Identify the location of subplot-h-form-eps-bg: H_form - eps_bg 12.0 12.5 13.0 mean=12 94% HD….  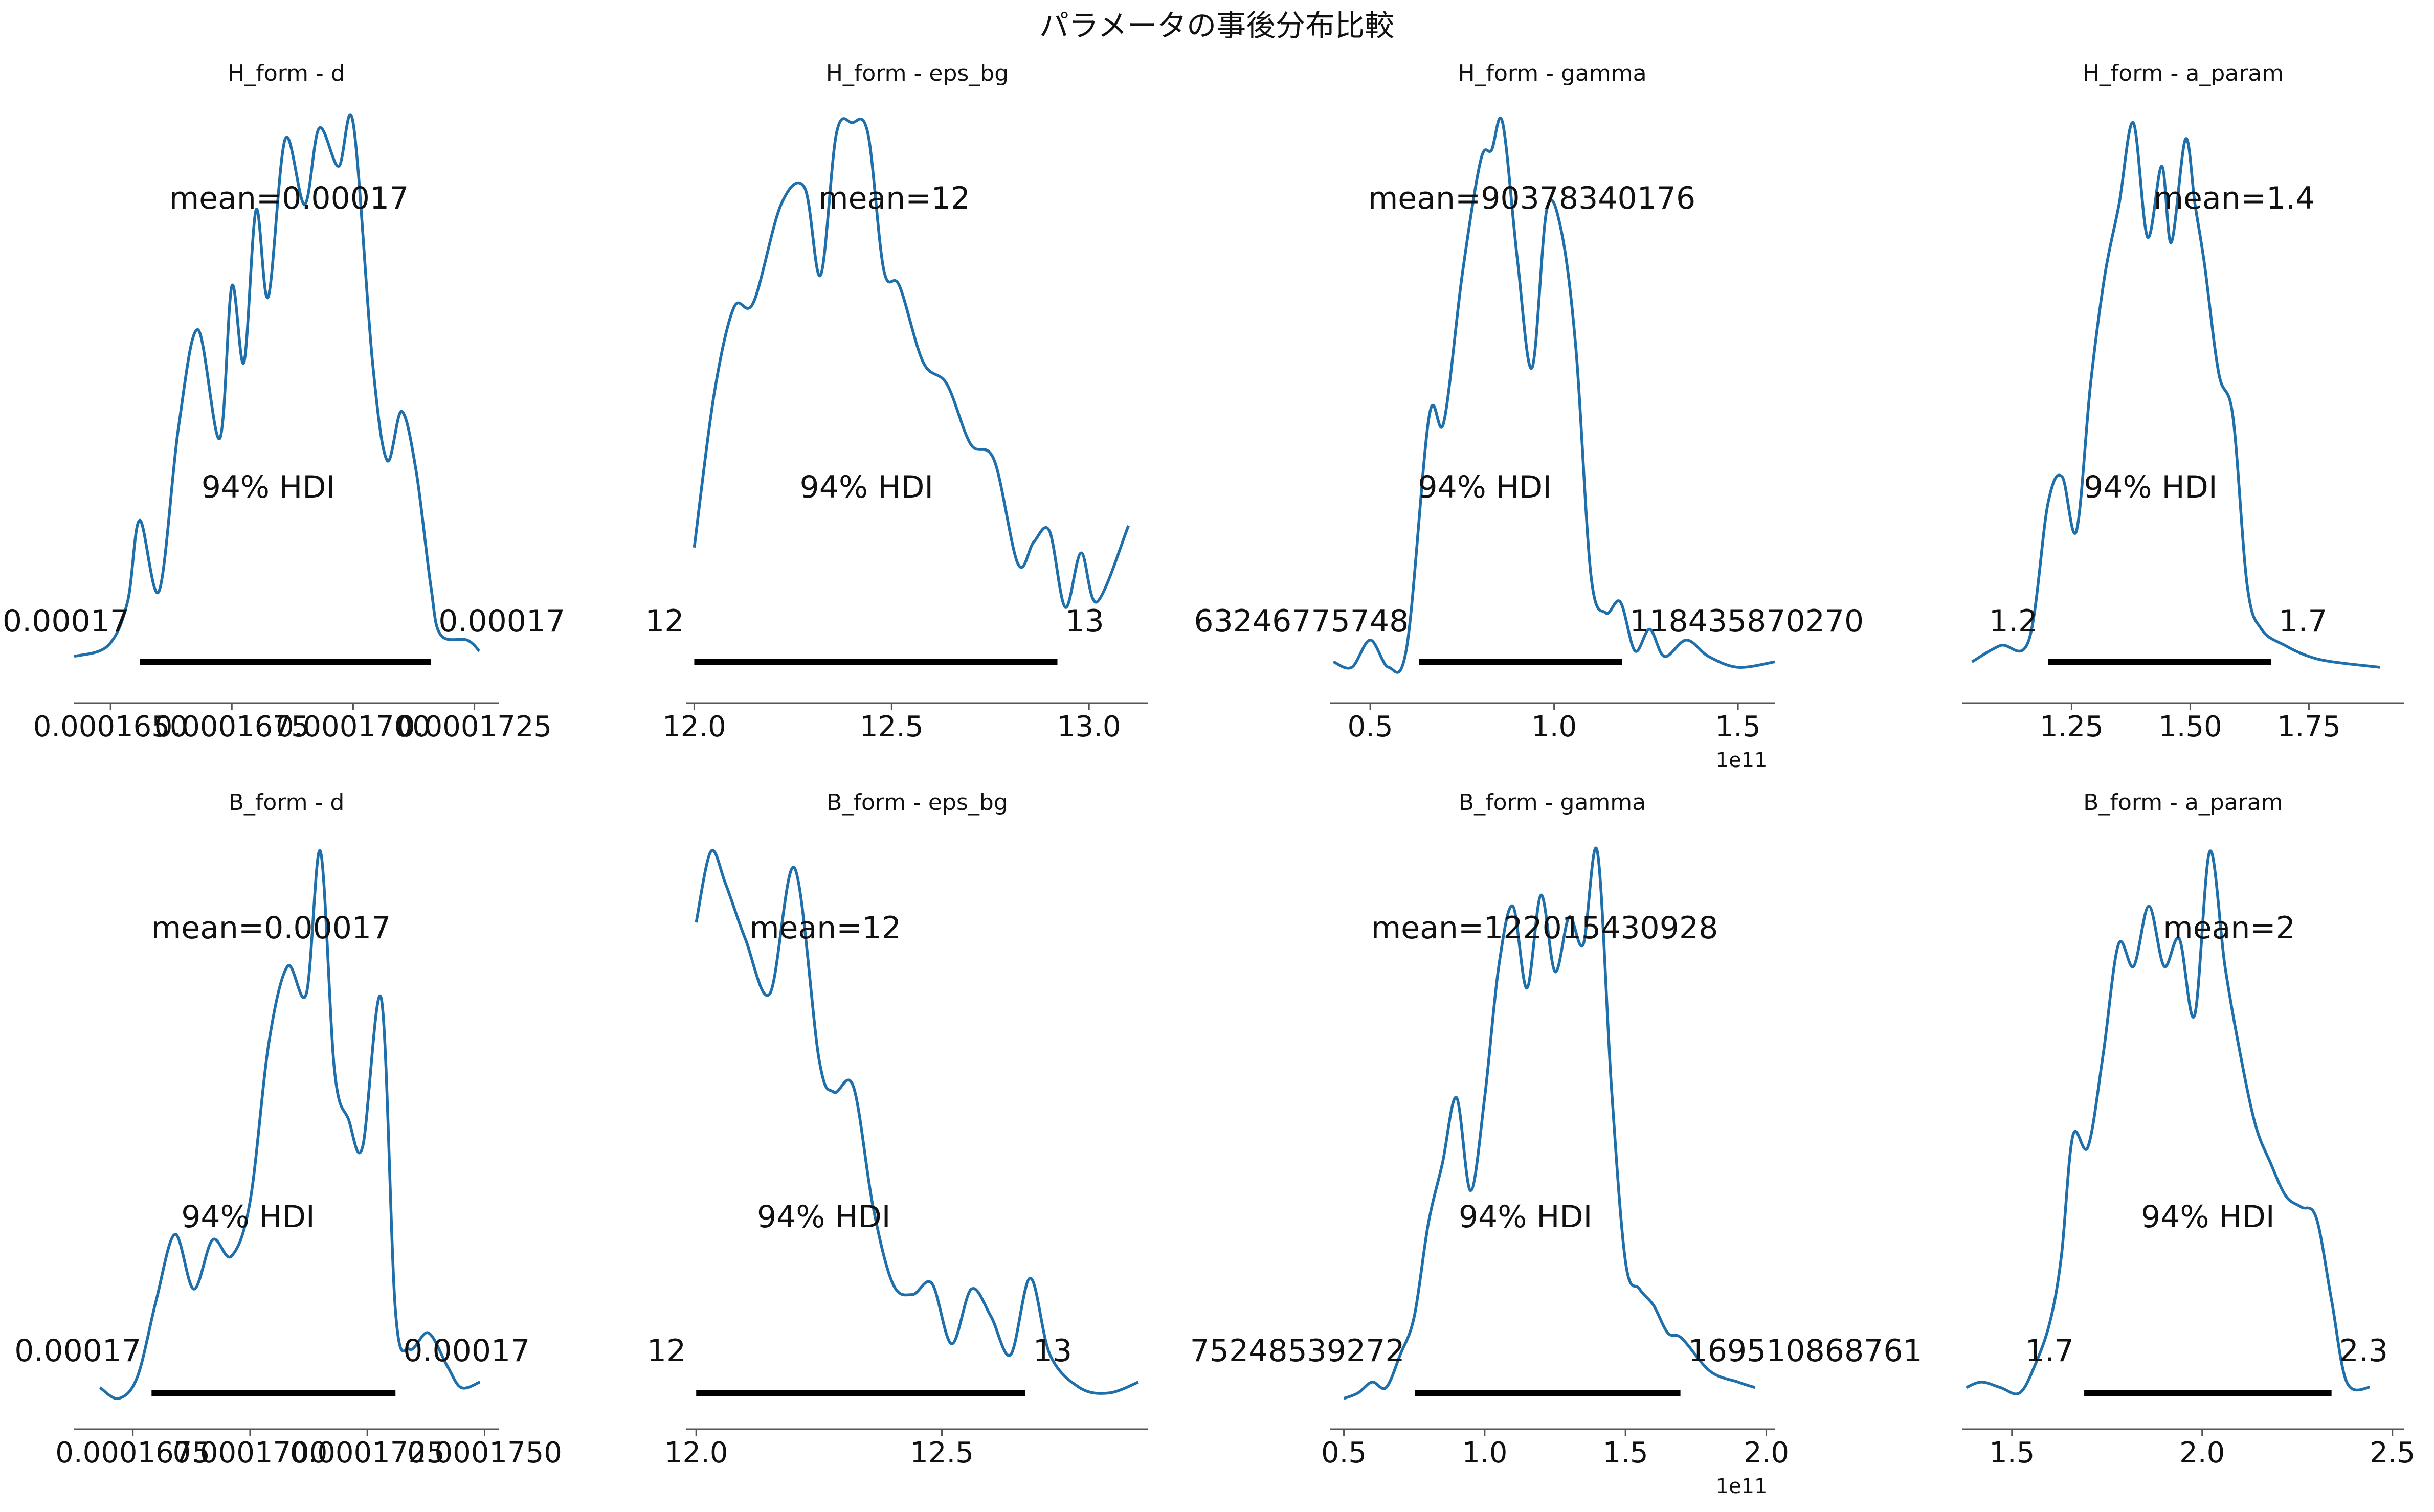
(897, 401).